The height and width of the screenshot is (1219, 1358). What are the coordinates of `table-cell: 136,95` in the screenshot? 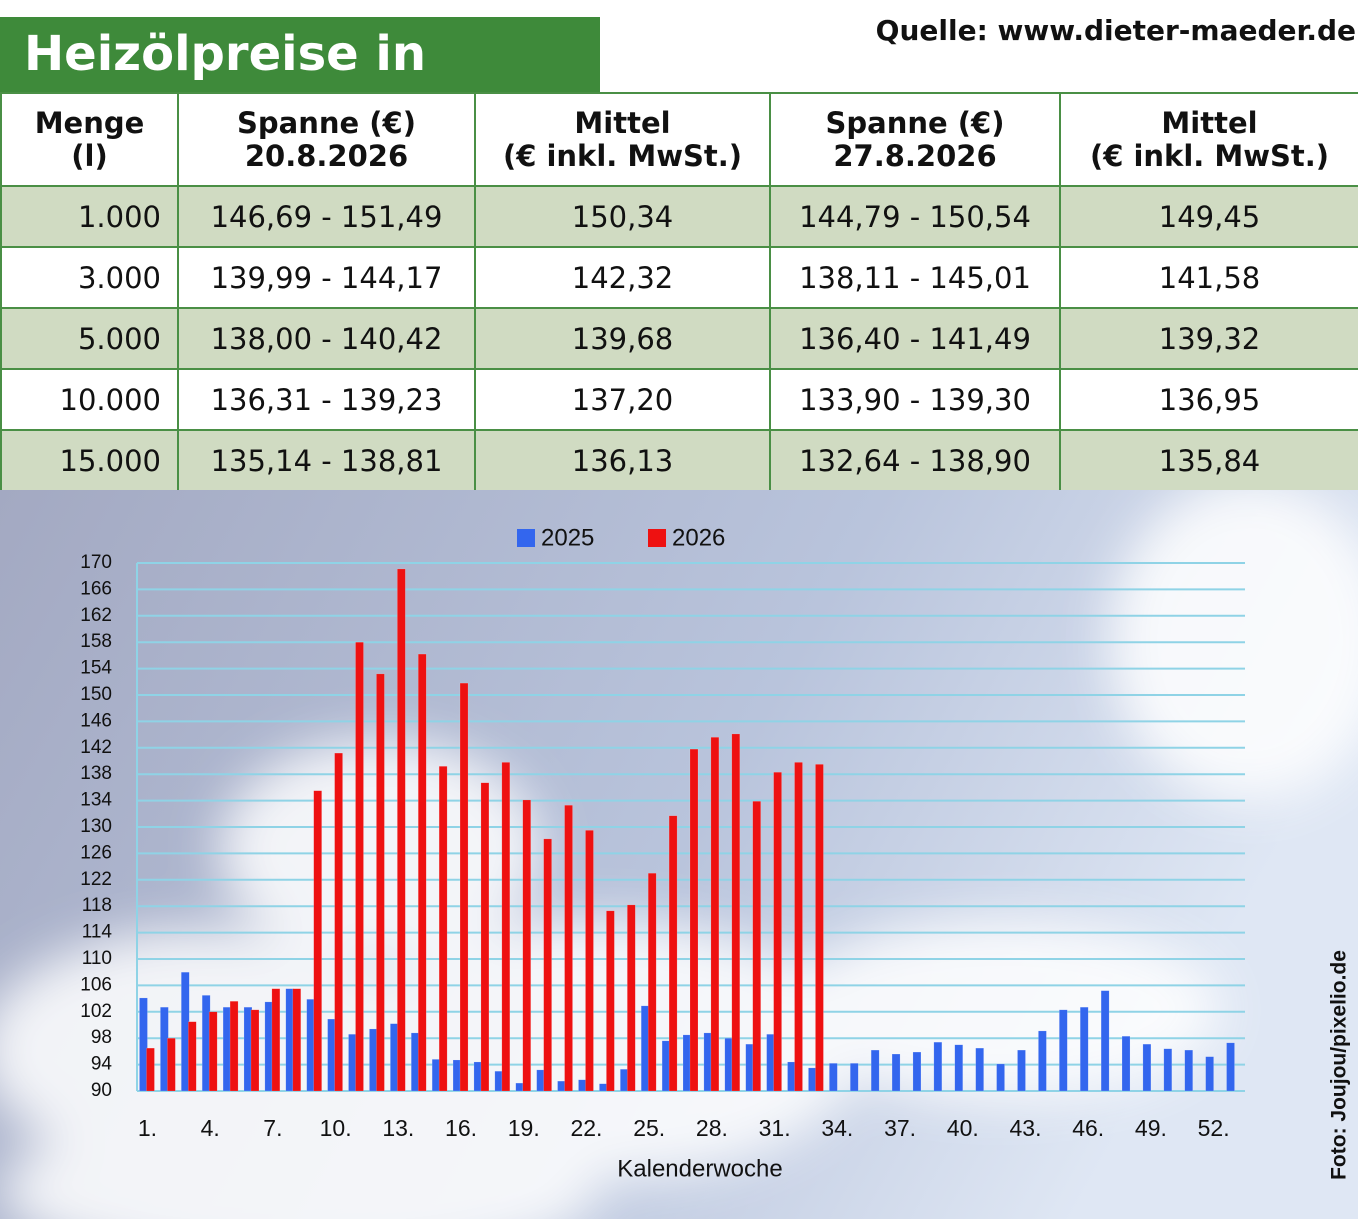 It's located at (1208, 399).